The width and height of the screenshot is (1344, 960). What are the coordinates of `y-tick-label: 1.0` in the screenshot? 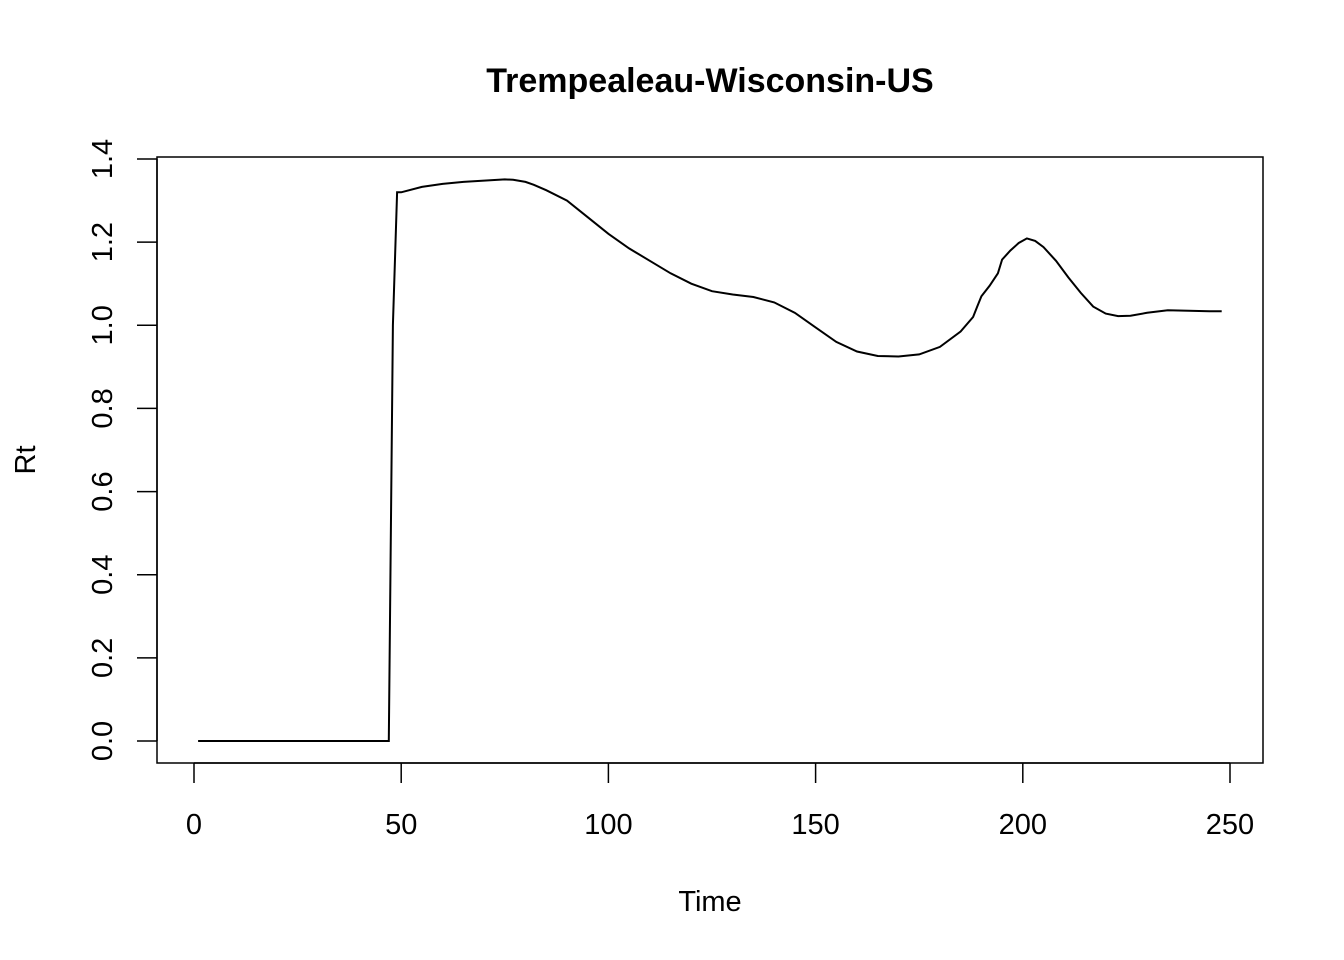 It's located at (103, 325).